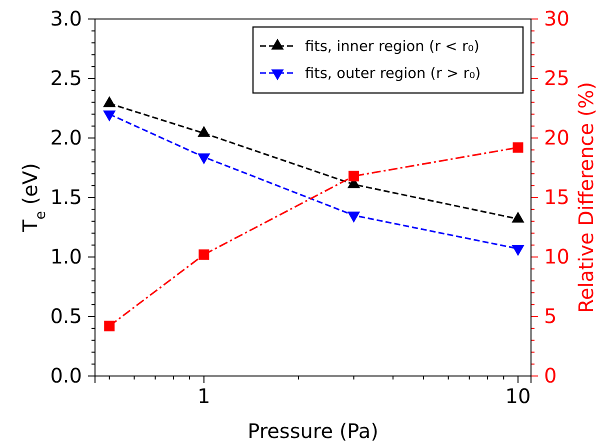  What do you see at coordinates (557, 137) in the screenshot?
I see `y2-tick-label: 20` at bounding box center [557, 137].